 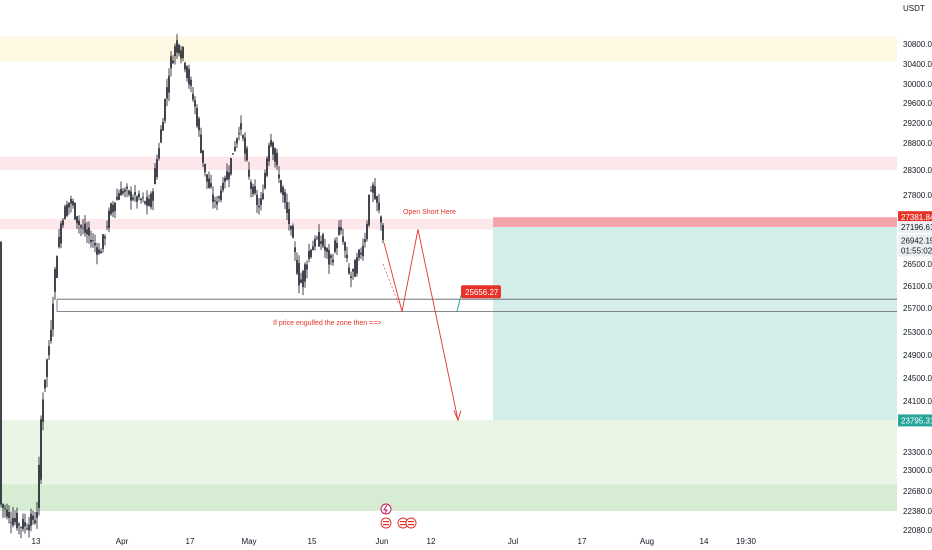 What do you see at coordinates (411, 522) in the screenshot?
I see `flag-stripe-icon` at bounding box center [411, 522].